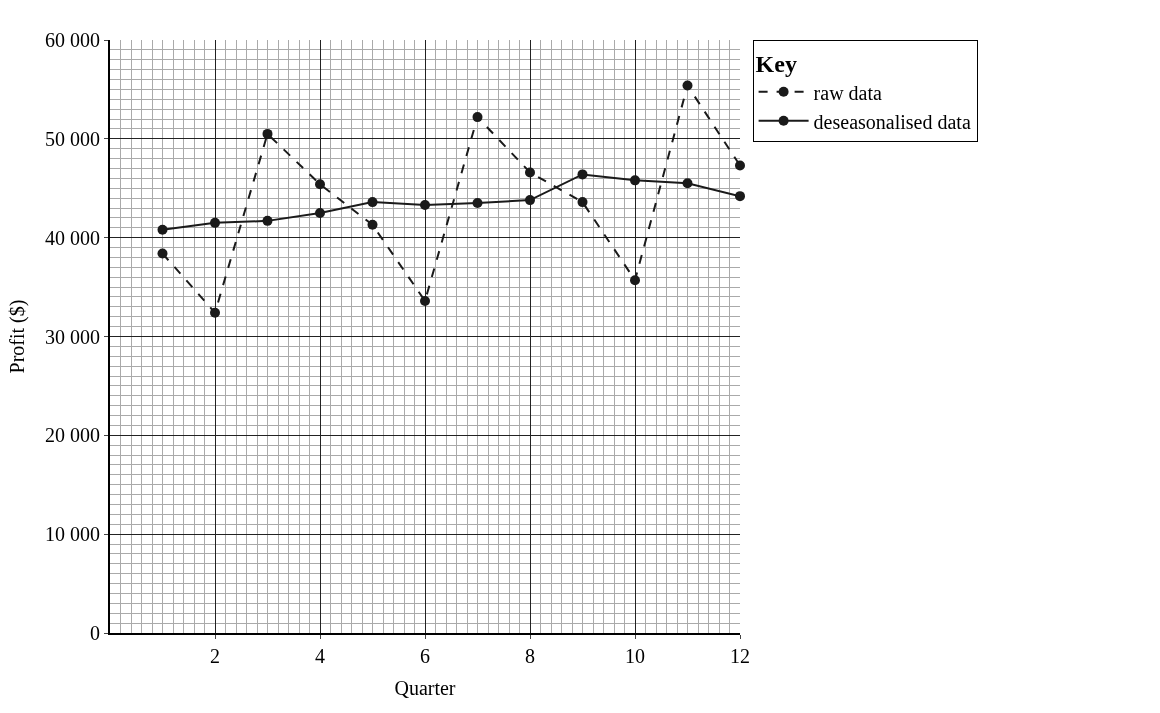 The image size is (1160, 713). Describe the element at coordinates (848, 92) in the screenshot. I see `legend-label: raw data` at that location.